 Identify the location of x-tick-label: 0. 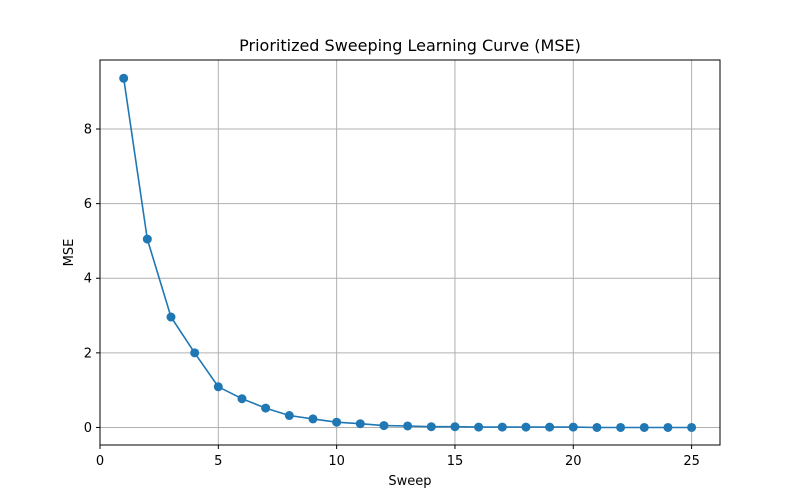
(100, 461).